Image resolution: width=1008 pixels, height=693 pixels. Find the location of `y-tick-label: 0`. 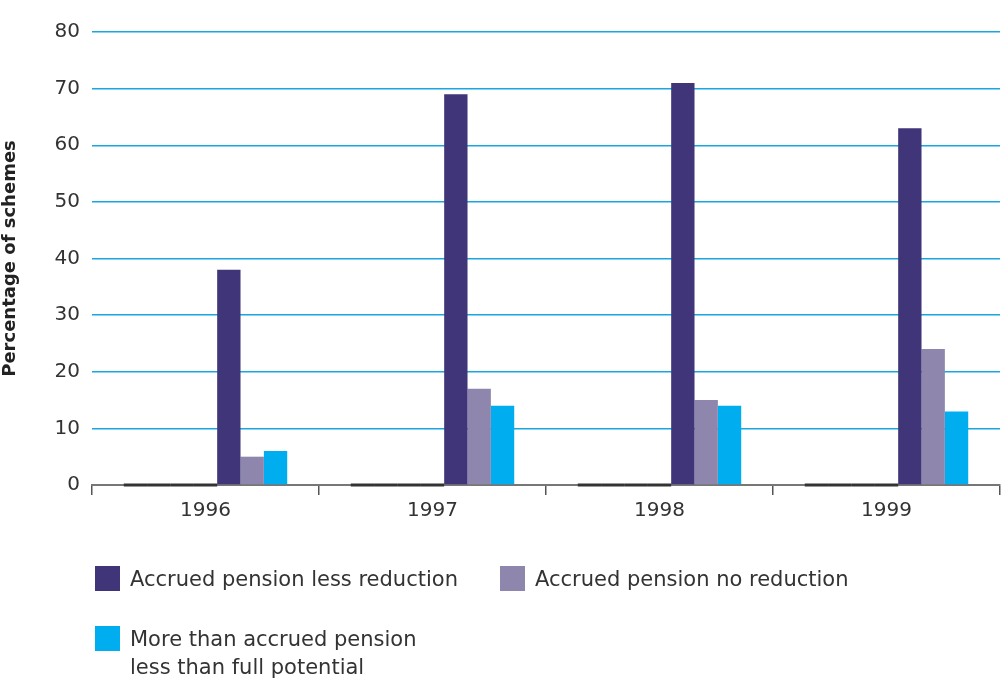

y-tick-label: 0 is located at coordinates (73, 483).